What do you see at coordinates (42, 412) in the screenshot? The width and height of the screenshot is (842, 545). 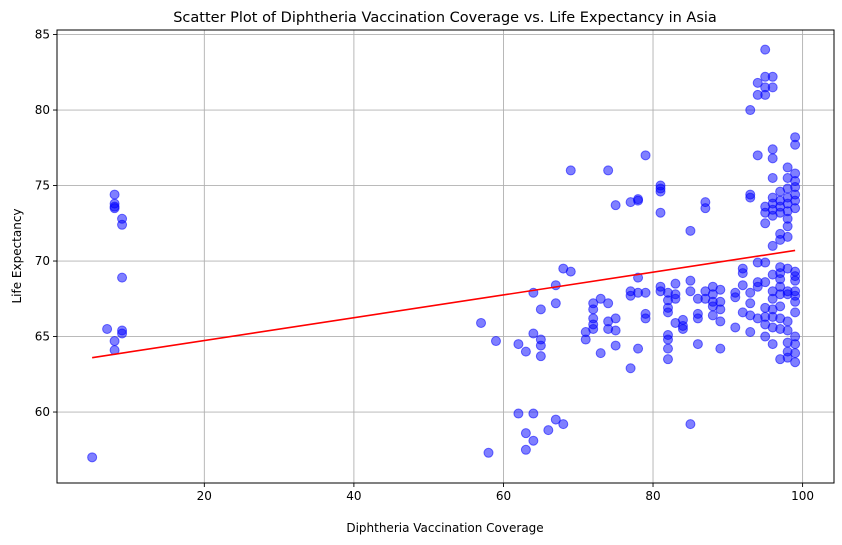 I see `y-tick-label: 60` at bounding box center [42, 412].